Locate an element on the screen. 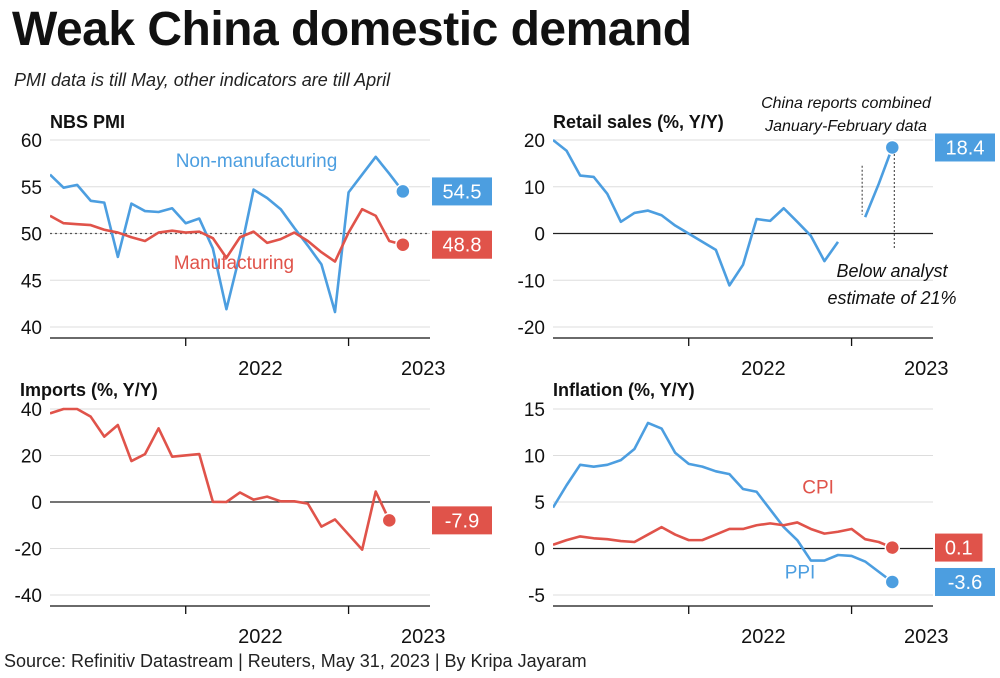 The width and height of the screenshot is (1000, 678). series-label-manufacturing: Manufacturing is located at coordinates (234, 263).